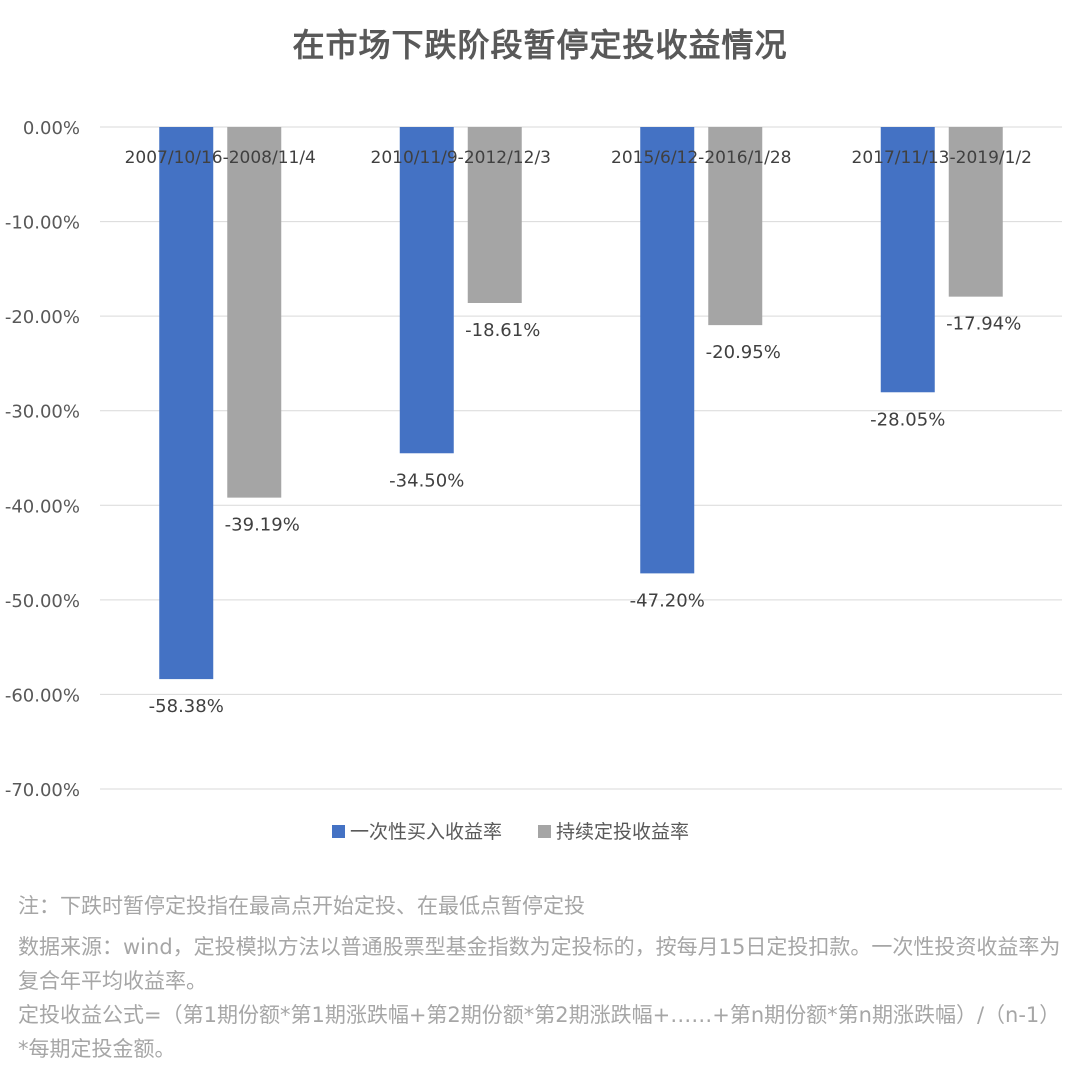 Image resolution: width=1080 pixels, height=1076 pixels. I want to click on legend-label: 一次性买入收益率, so click(426, 832).